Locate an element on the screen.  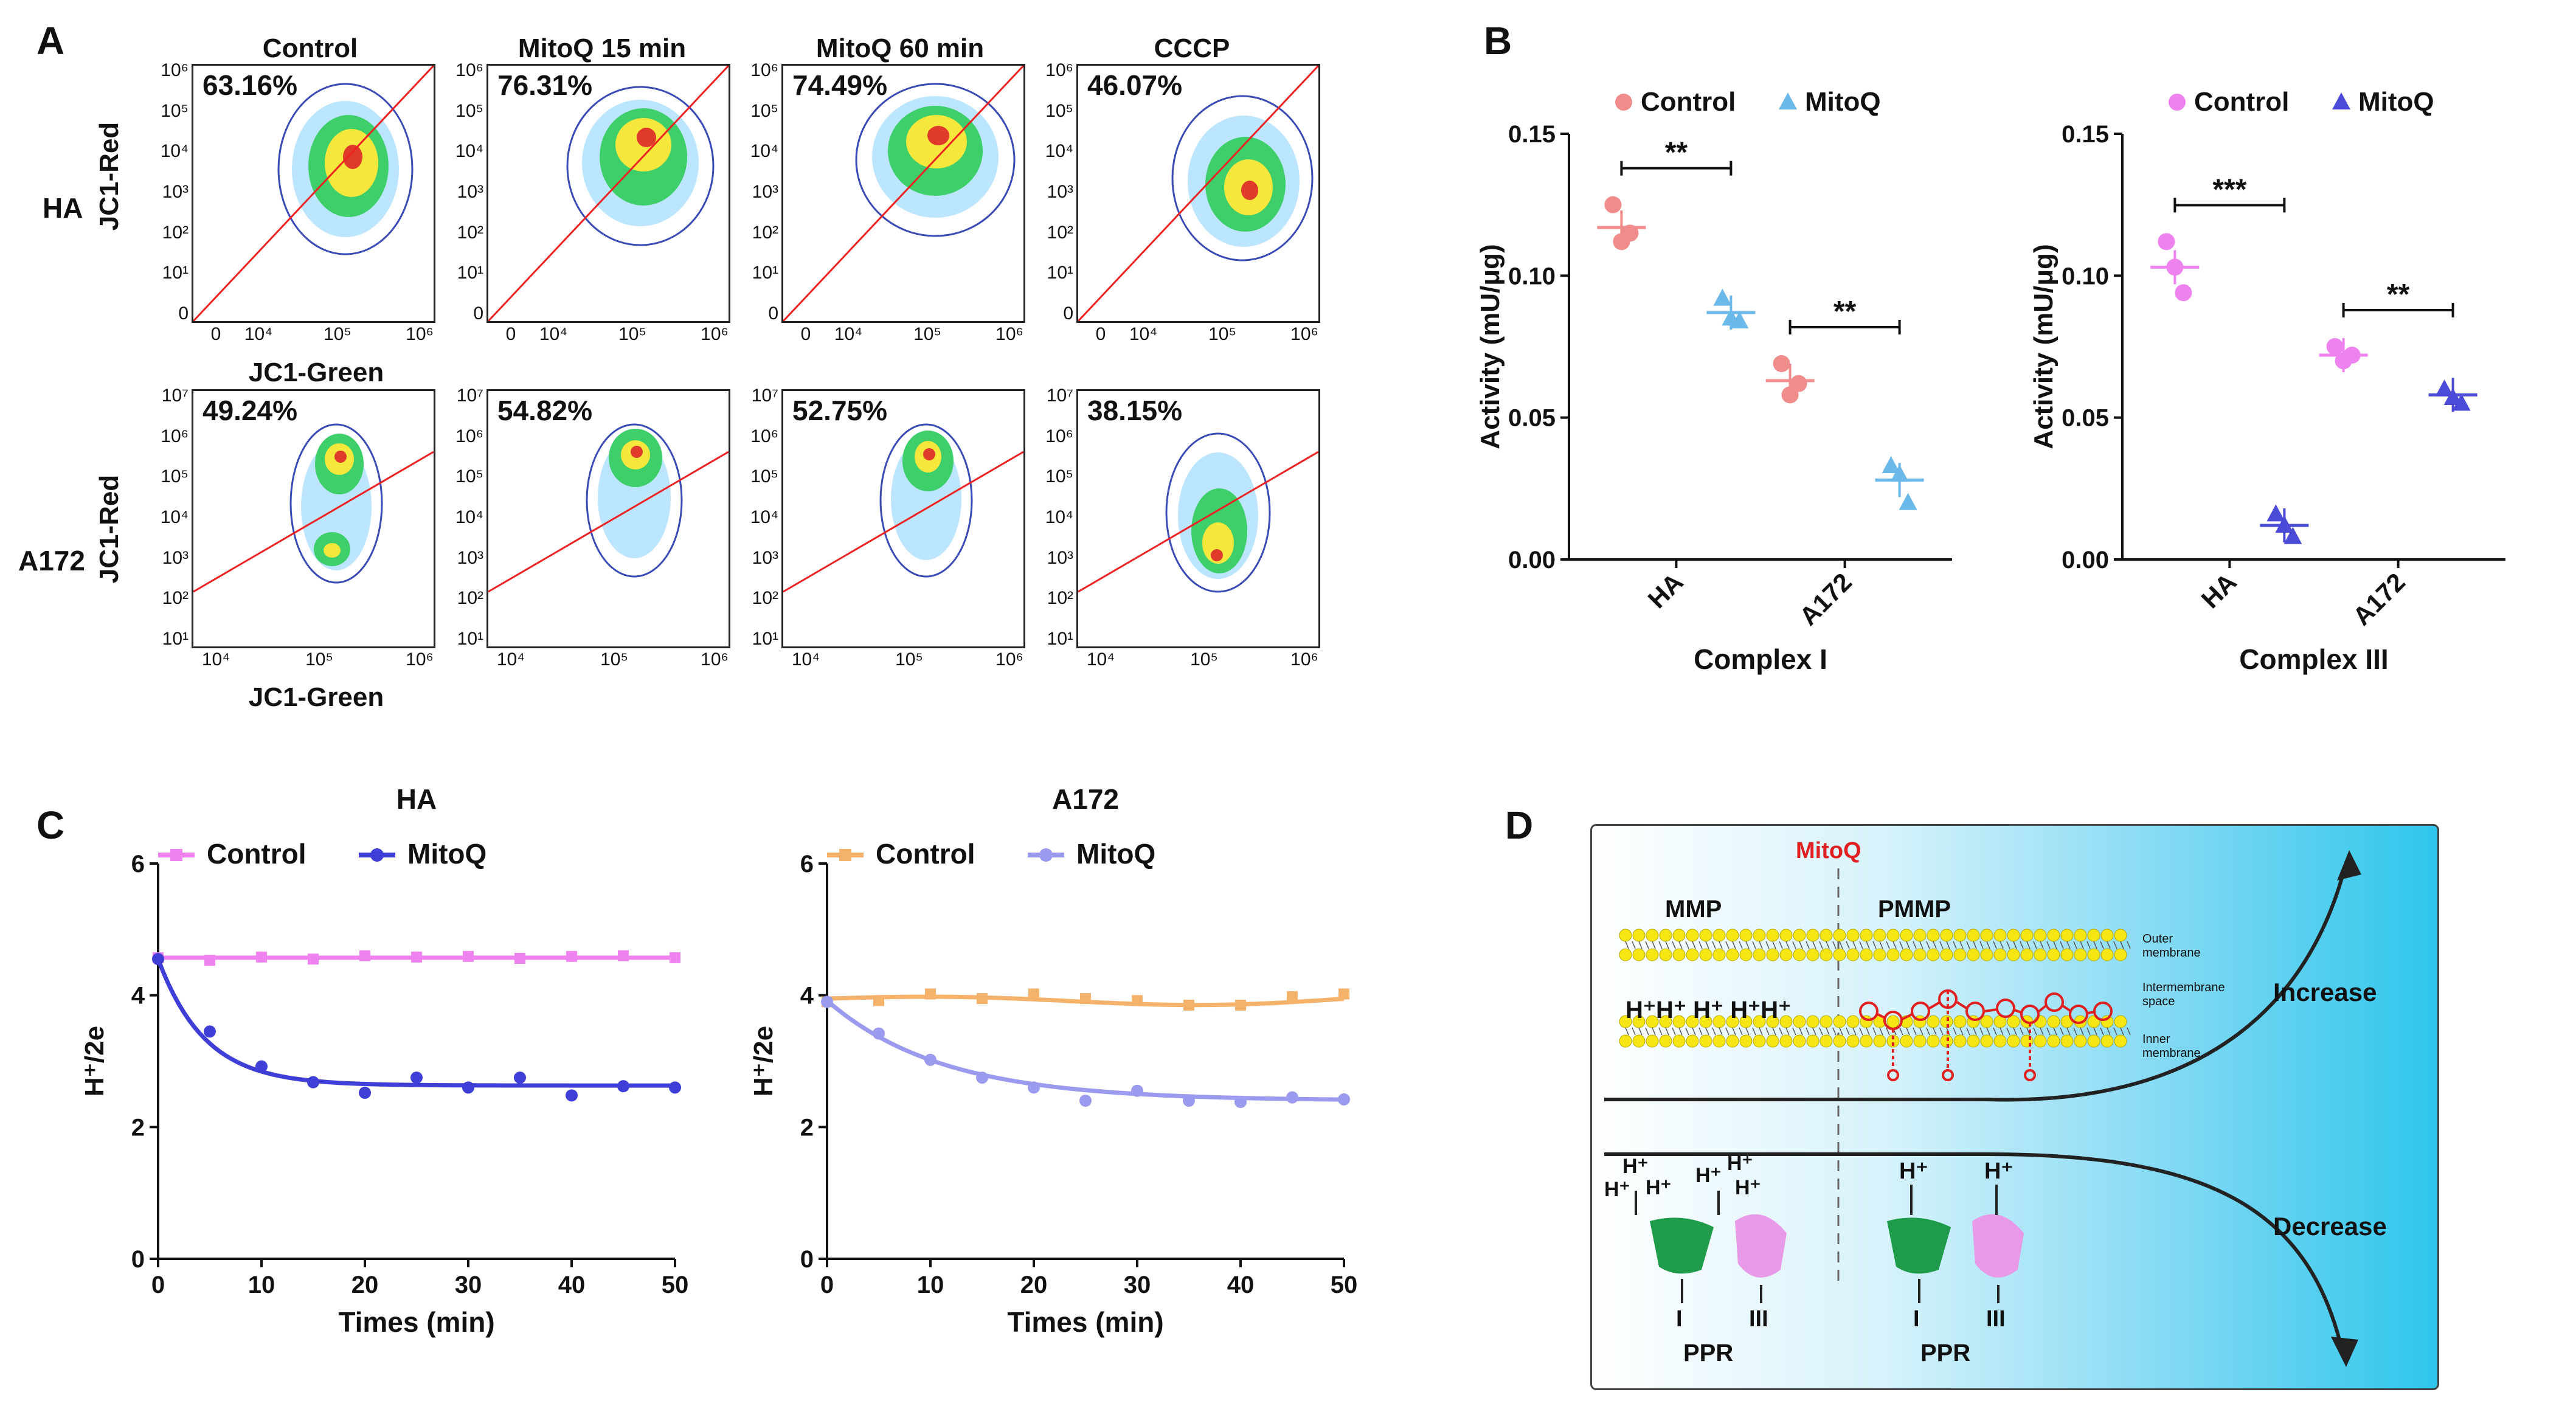
flow-density-ha-mitoq15 is located at coordinates (608, 193).